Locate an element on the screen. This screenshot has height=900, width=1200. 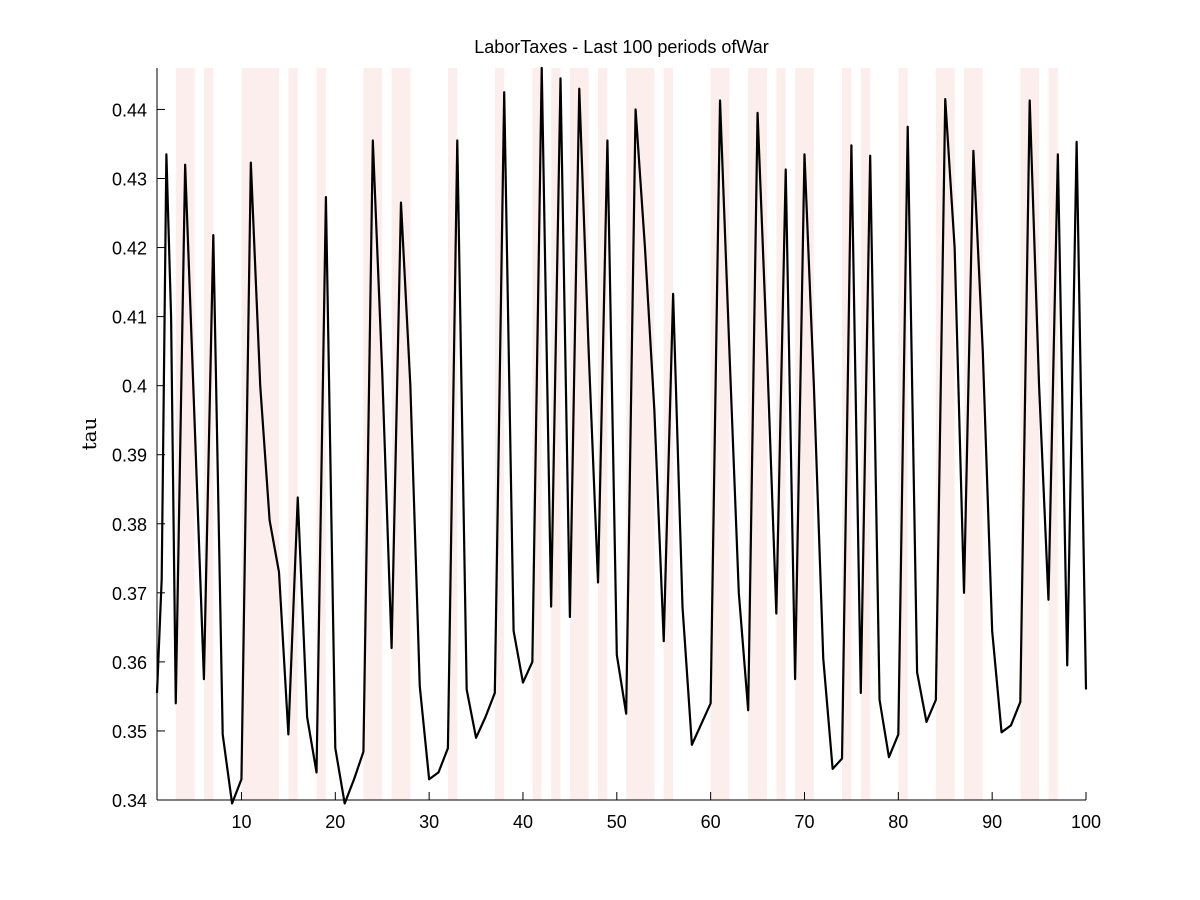
y-tick-label: 0.43 is located at coordinates (129, 179).